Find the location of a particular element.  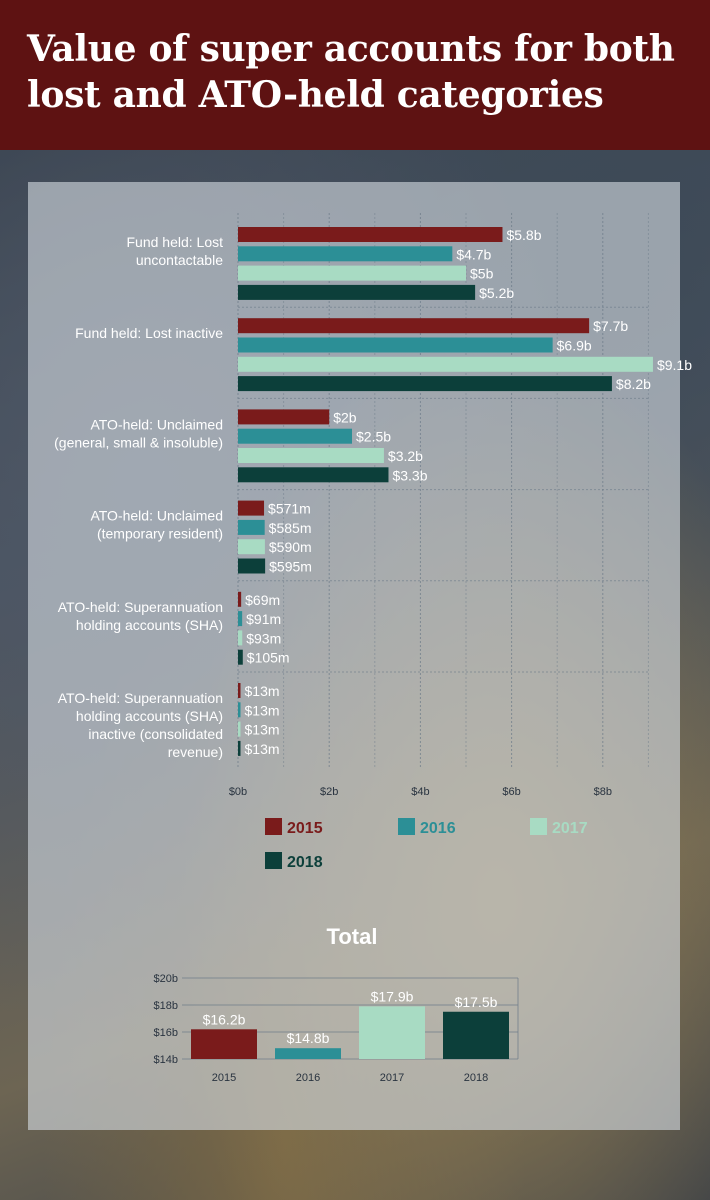

total-y-tick-label: $18b is located at coordinates (166, 1006).